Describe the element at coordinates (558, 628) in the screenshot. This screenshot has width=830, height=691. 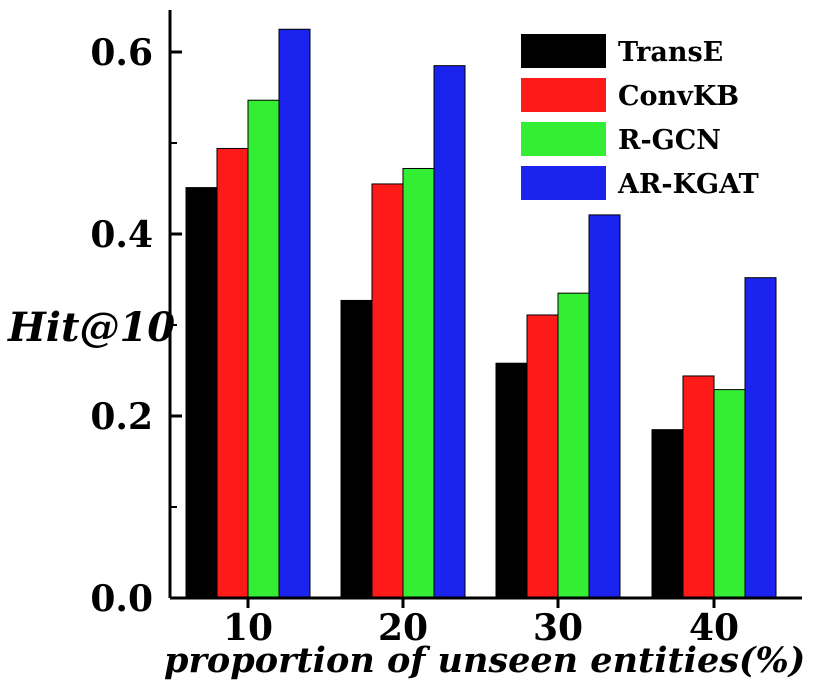
I see `x-tick-label: 30` at that location.